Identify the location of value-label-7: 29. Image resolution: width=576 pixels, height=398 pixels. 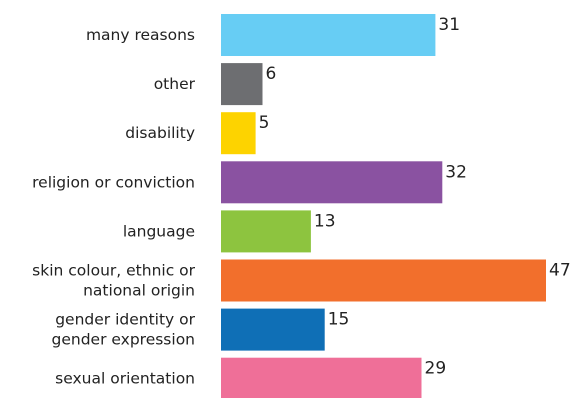
(436, 369).